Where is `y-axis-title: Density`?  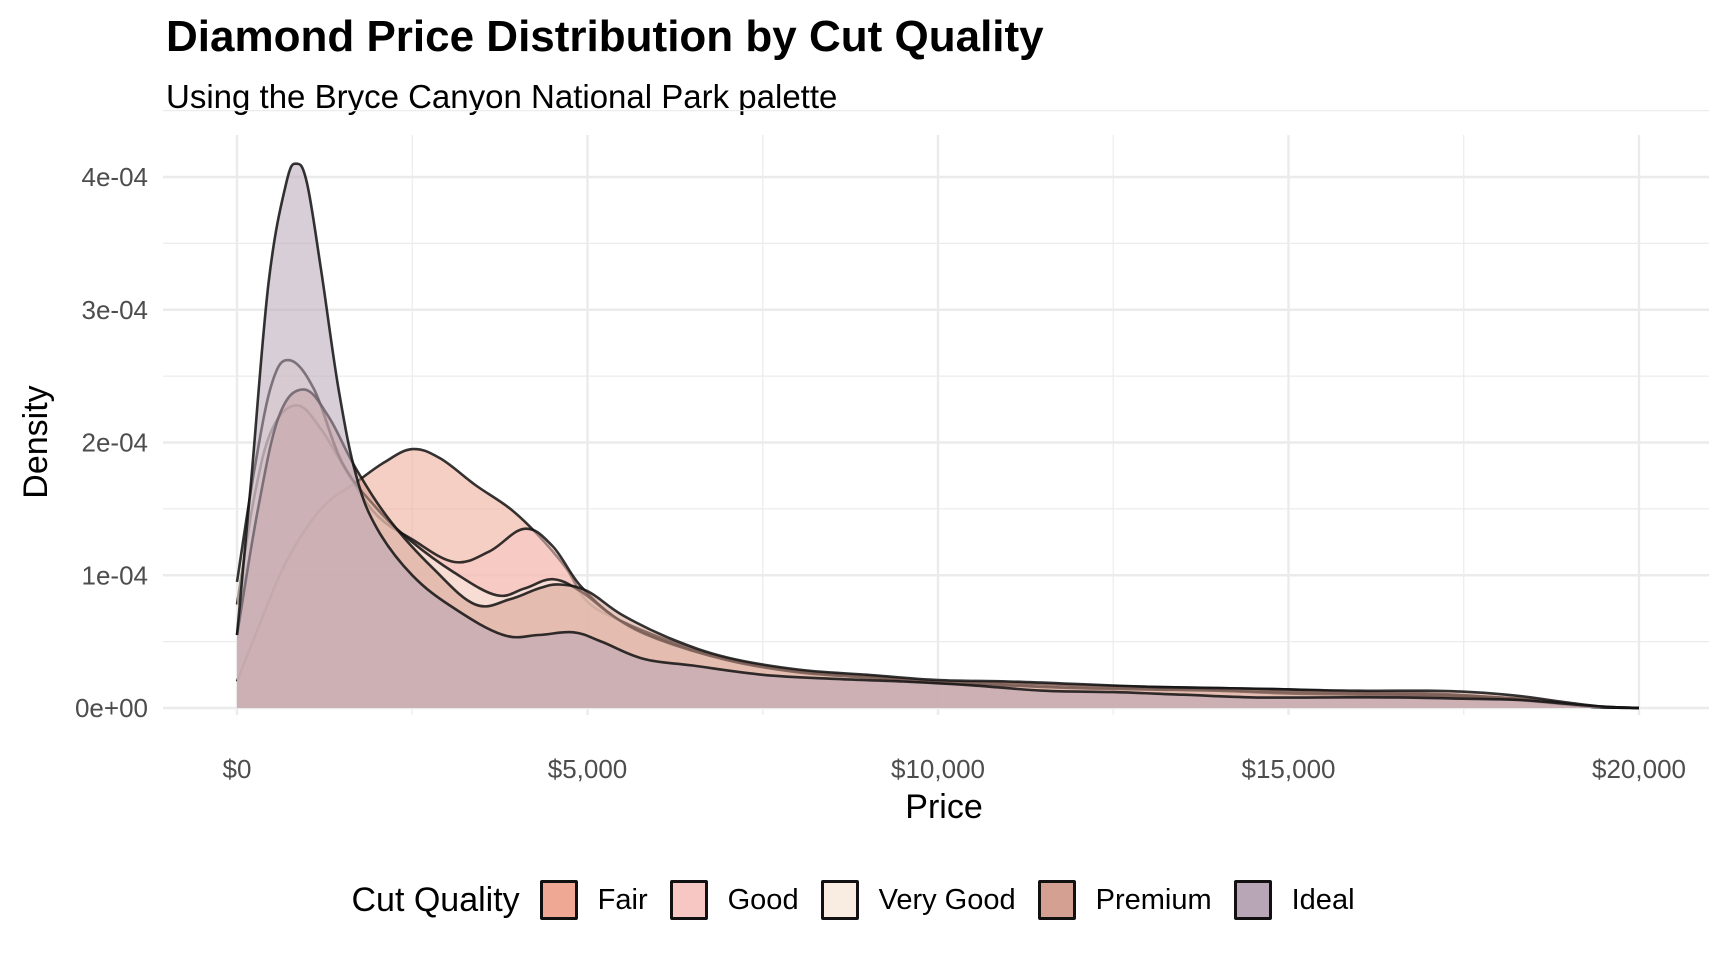 y-axis-title: Density is located at coordinates (36, 441).